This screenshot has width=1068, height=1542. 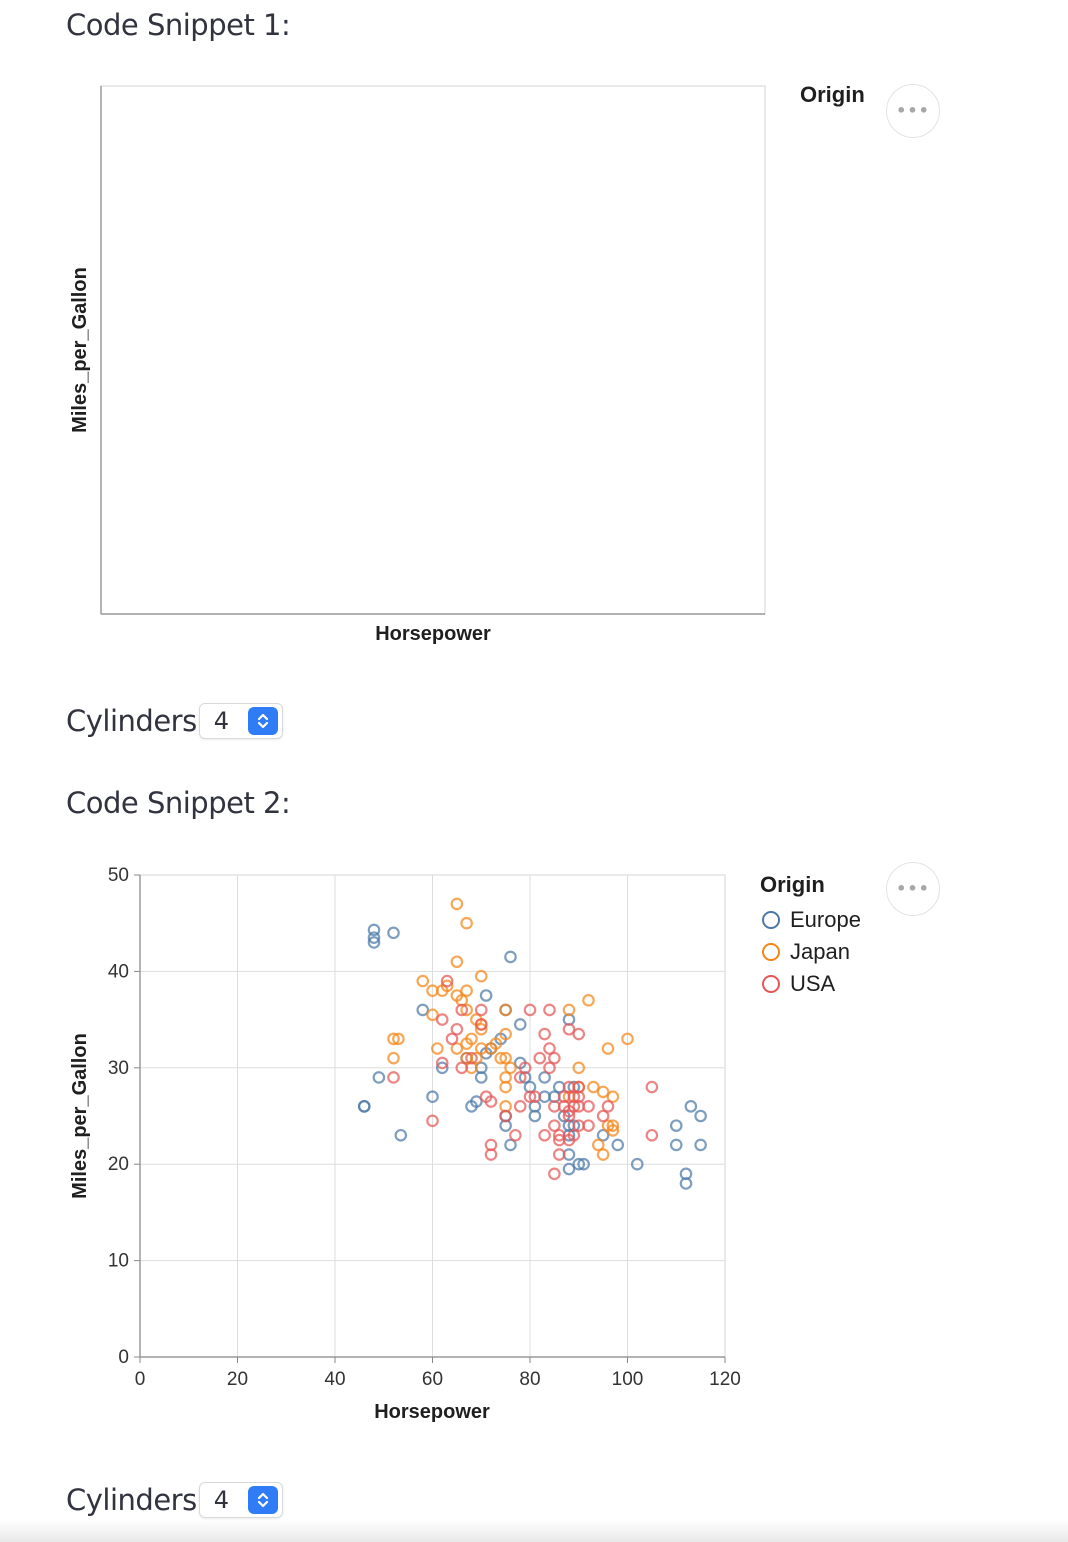 I want to click on y-tick-label: 20, so click(x=118, y=1164).